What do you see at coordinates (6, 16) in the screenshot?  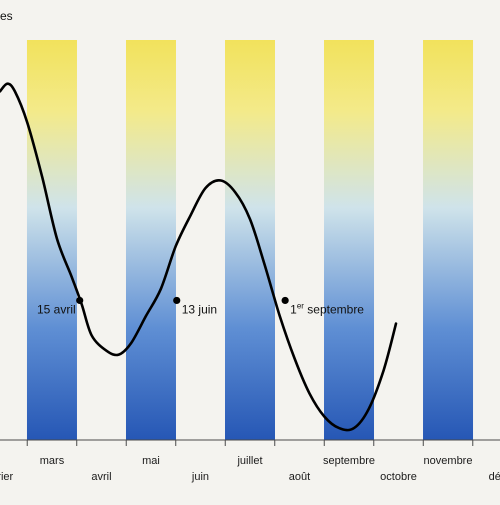 I see `y-axis-label: es` at bounding box center [6, 16].